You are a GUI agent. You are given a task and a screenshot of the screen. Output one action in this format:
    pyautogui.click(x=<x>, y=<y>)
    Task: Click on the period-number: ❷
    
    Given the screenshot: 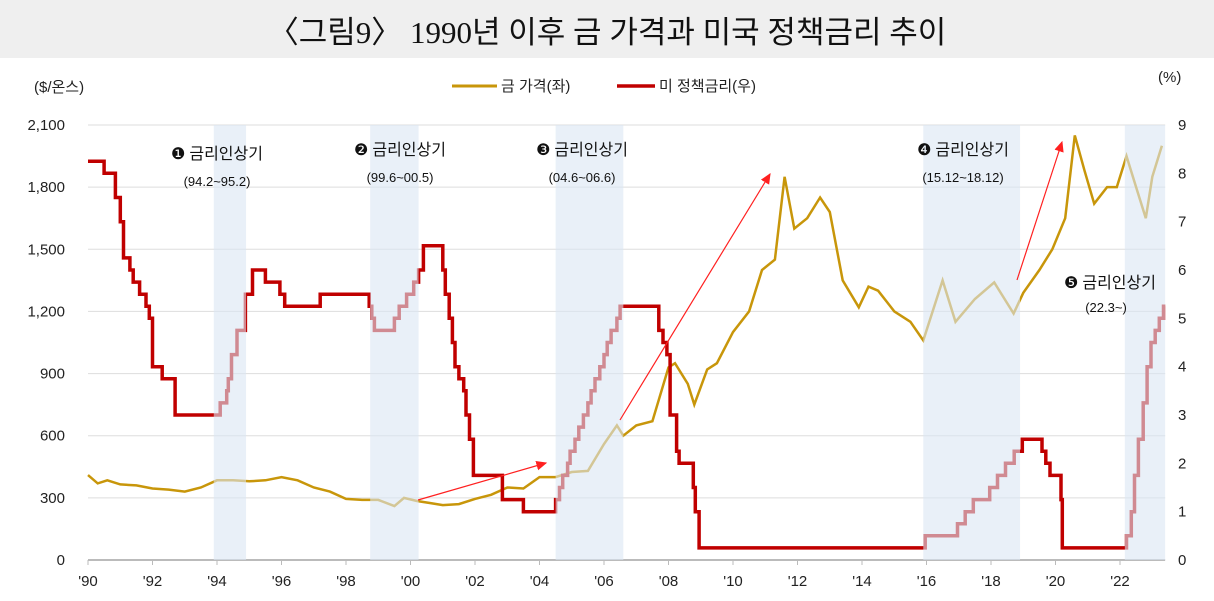 What is the action you would take?
    pyautogui.click(x=361, y=150)
    